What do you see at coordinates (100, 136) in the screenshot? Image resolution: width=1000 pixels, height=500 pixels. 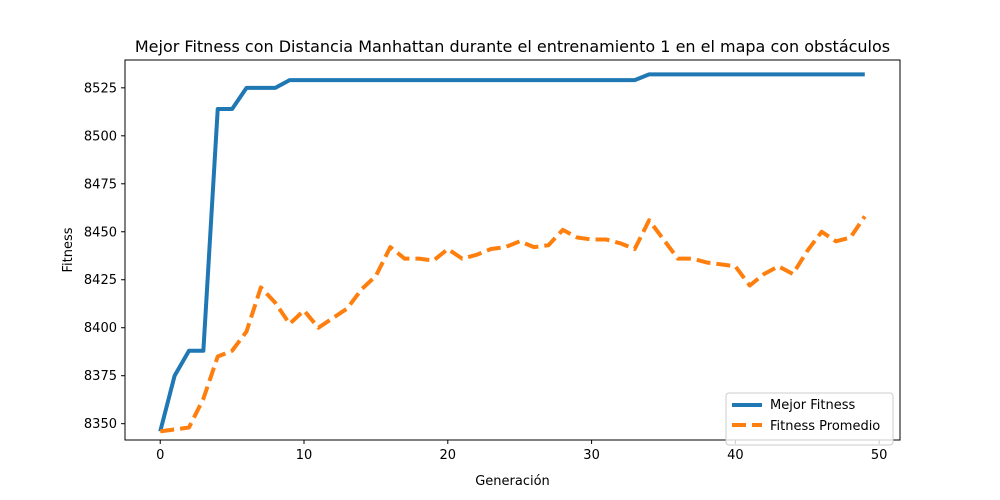 I see `y-tick-label: 8500` at bounding box center [100, 136].